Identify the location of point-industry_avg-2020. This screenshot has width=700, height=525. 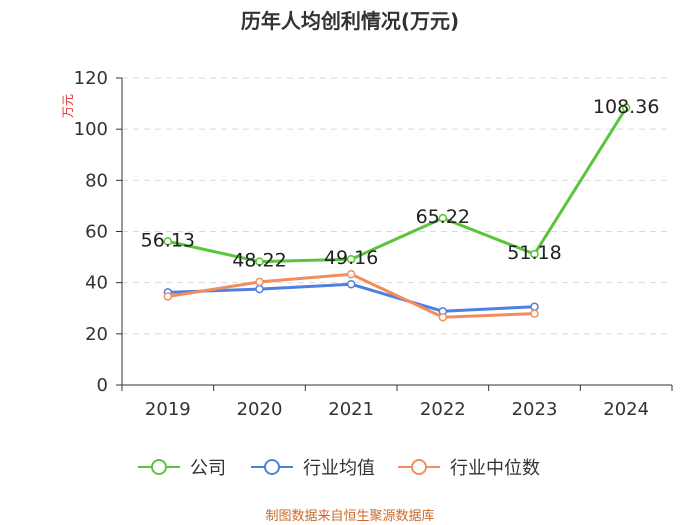
(259, 289).